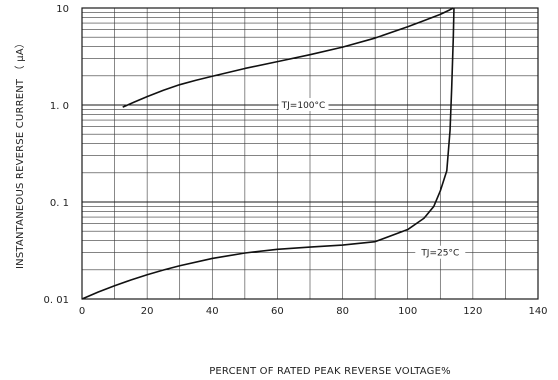  What do you see at coordinates (313, 311) in the screenshot?
I see `x-tick-labels: 0 20 40 60 80 100 120 140` at bounding box center [313, 311].